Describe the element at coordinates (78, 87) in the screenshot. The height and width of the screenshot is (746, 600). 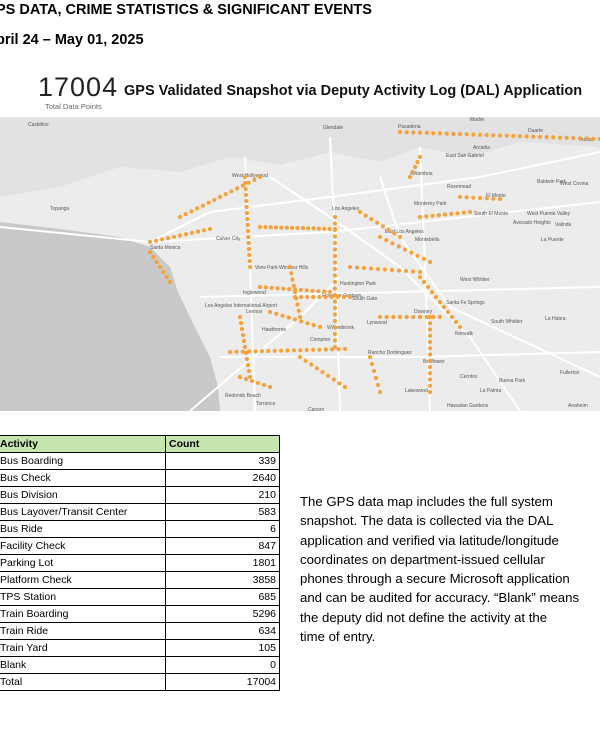
I see `total-data-points-value: 17004` at that location.